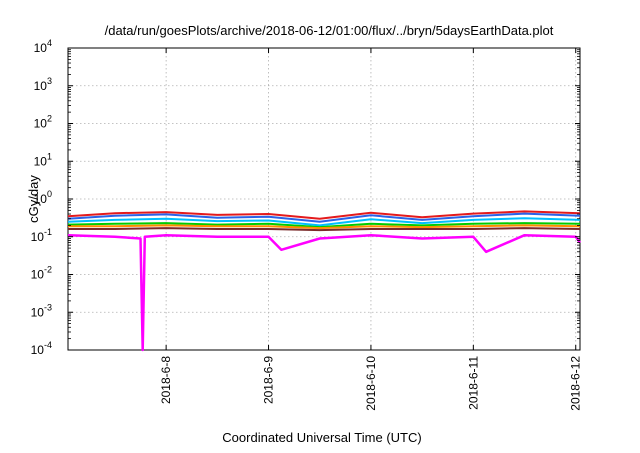 Image resolution: width=640 pixels, height=453 pixels. What do you see at coordinates (473, 383) in the screenshot?
I see `x-tick-label: 2018-6-11` at bounding box center [473, 383].